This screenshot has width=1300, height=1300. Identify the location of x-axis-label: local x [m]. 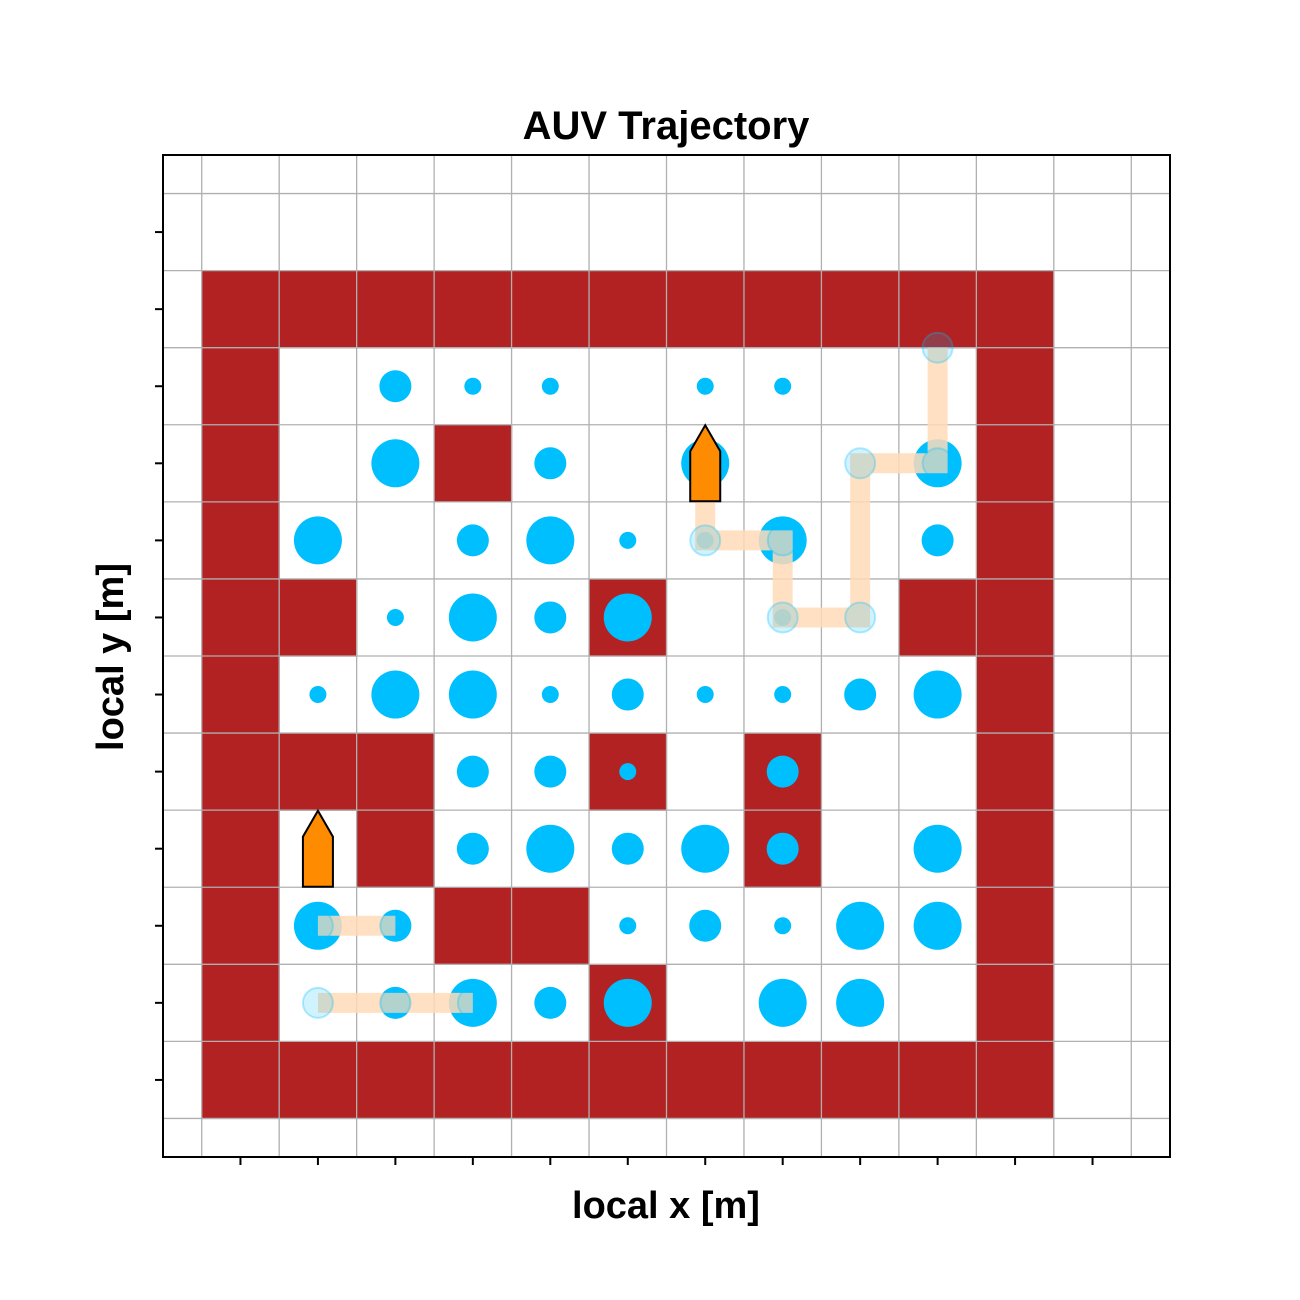
(666, 1206).